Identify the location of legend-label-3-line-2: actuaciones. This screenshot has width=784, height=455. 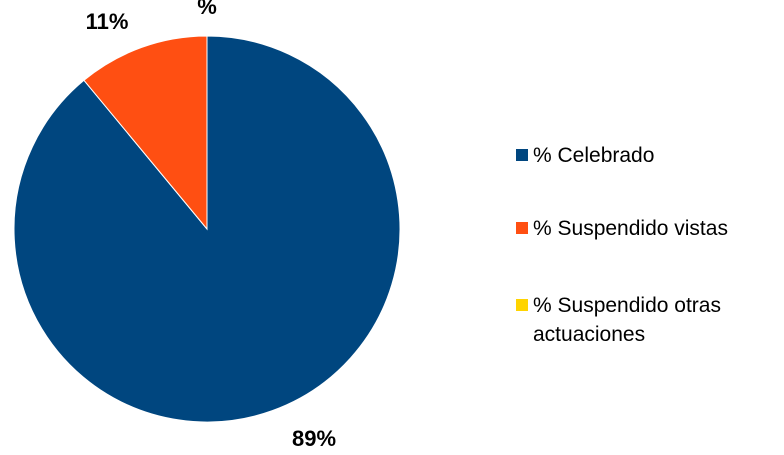
(589, 334).